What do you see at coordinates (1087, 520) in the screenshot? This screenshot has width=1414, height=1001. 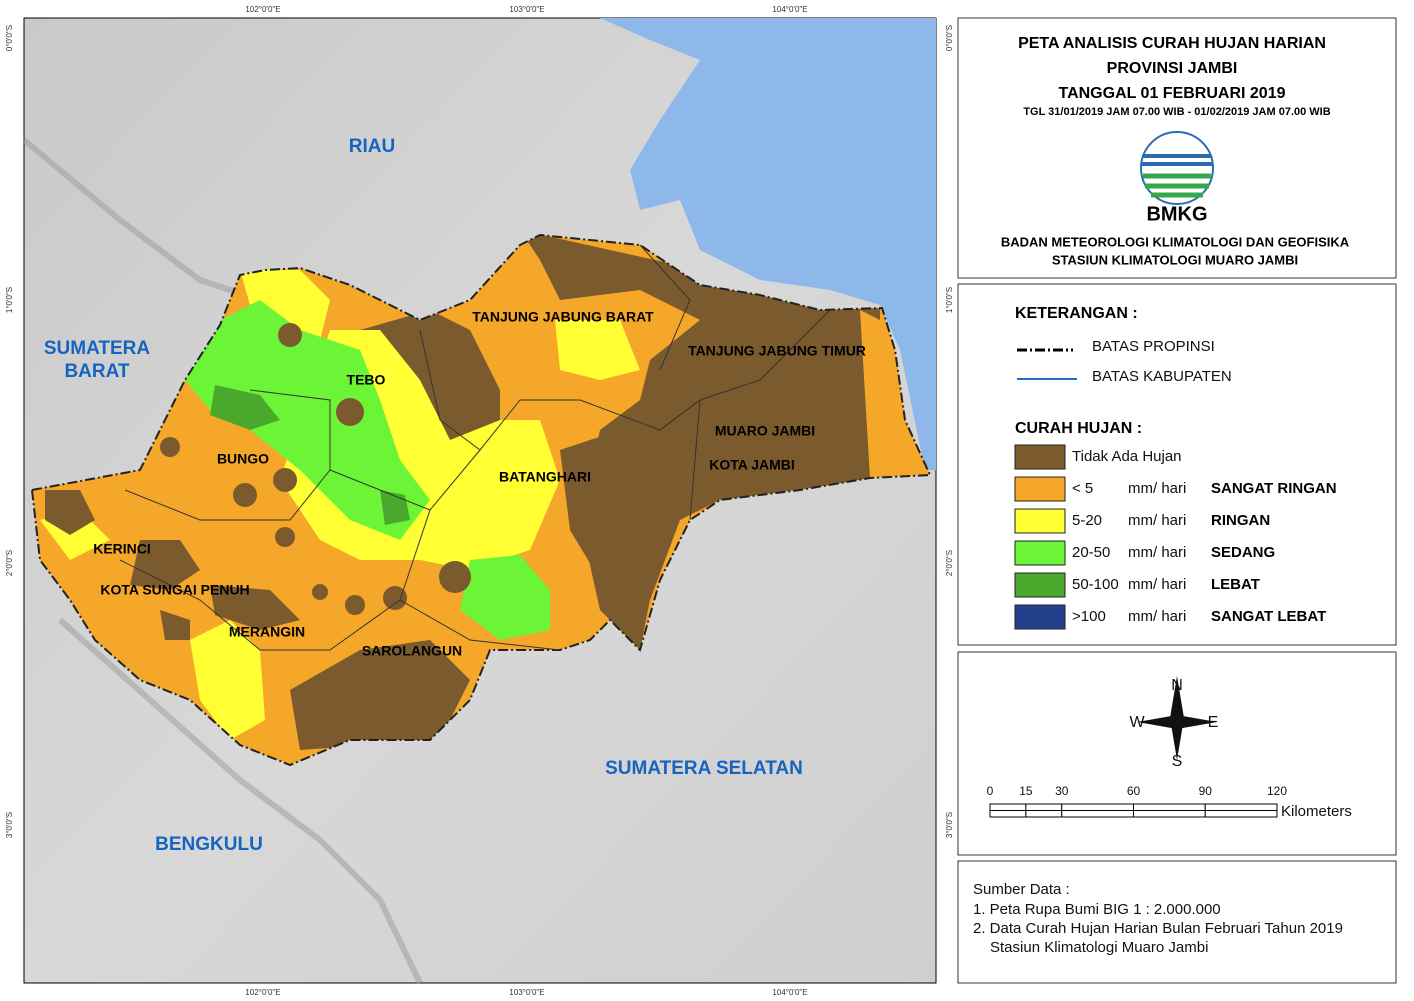 I see `legend-range: 5-20` at bounding box center [1087, 520].